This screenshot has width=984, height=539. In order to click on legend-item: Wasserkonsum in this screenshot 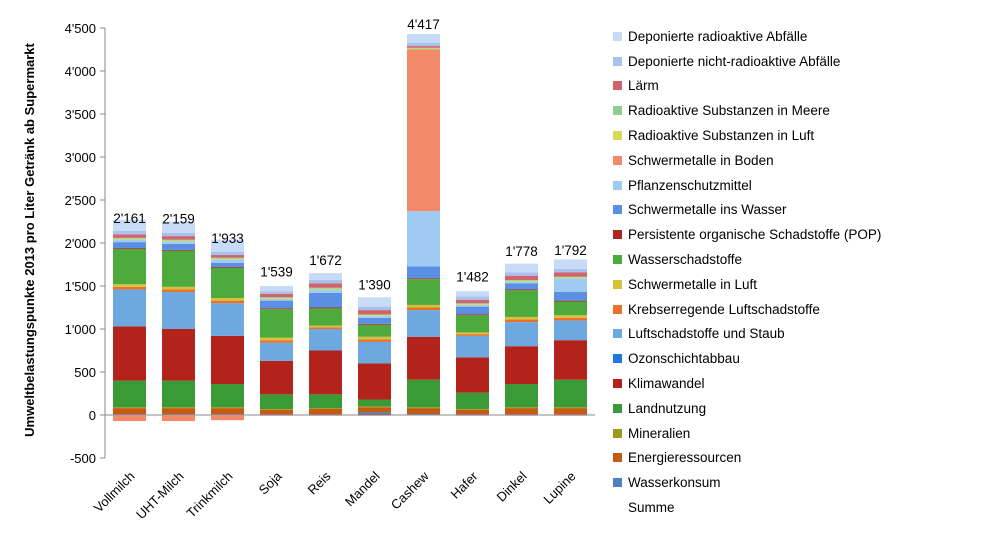, I will do `click(798, 482)`.